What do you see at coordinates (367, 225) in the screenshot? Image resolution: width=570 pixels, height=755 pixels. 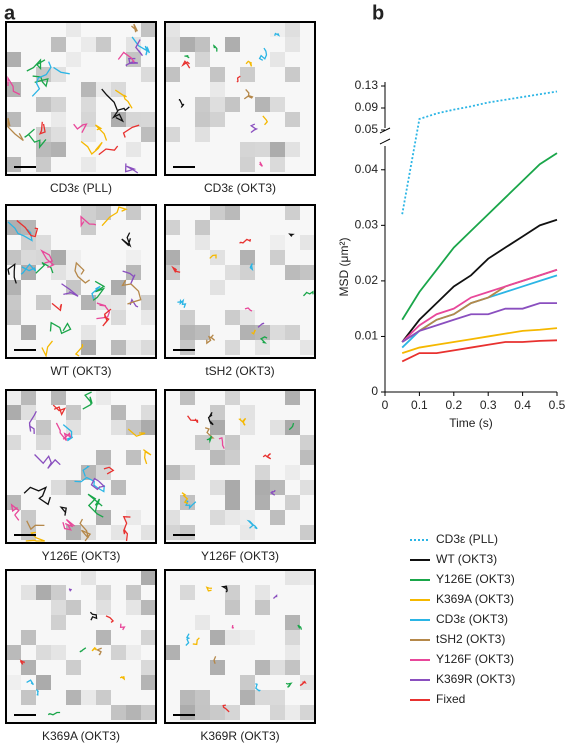 I see `y-tick-label: 0.03` at bounding box center [367, 225].